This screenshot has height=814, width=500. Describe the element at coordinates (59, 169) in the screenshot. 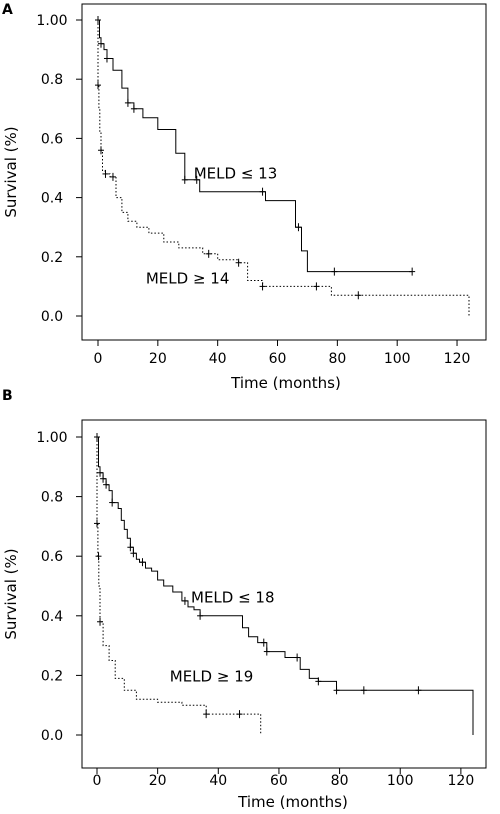

I see `panel-a-y-axis: 0.0 0.2 0.4 0.6 0.8 1.00` at that location.